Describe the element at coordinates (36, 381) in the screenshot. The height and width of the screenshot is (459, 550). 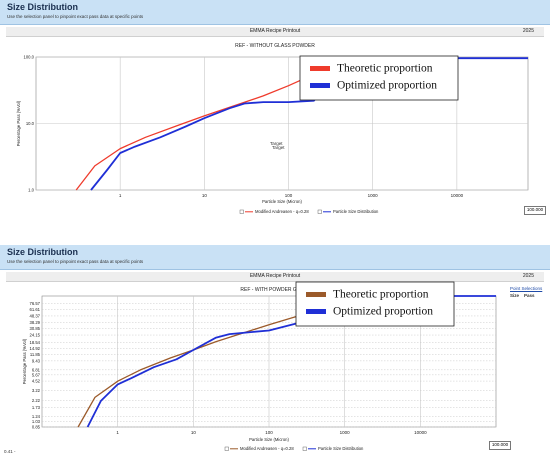
I see `y-tick-label: 4.52` at that location.